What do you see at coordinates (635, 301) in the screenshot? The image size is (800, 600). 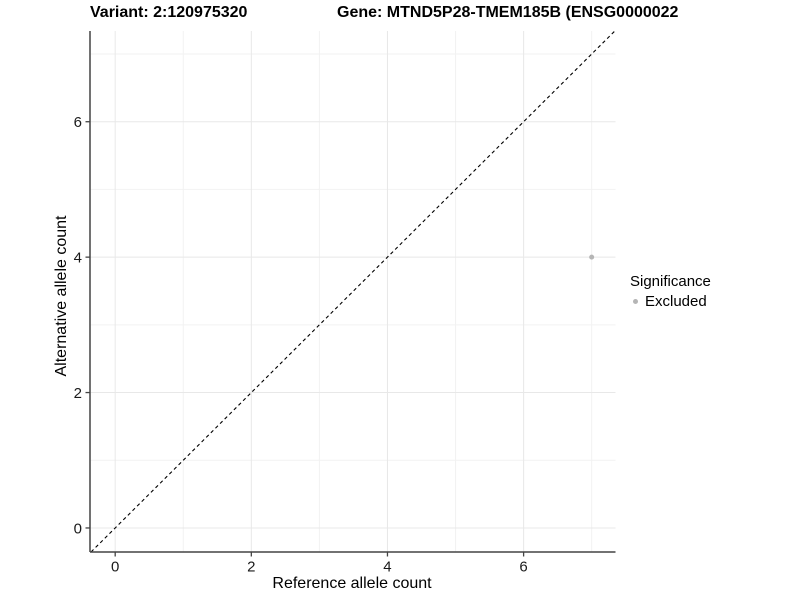 I see `excluded-point-icon` at bounding box center [635, 301].